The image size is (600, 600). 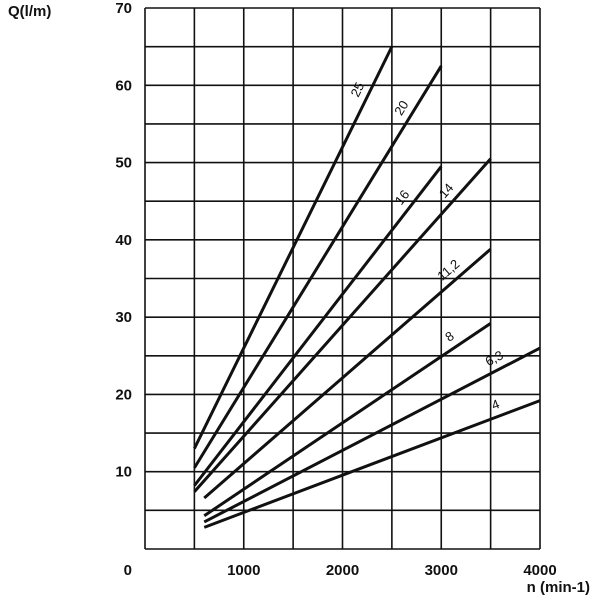 What do you see at coordinates (401, 108) in the screenshot?
I see `series-label: 20` at bounding box center [401, 108].